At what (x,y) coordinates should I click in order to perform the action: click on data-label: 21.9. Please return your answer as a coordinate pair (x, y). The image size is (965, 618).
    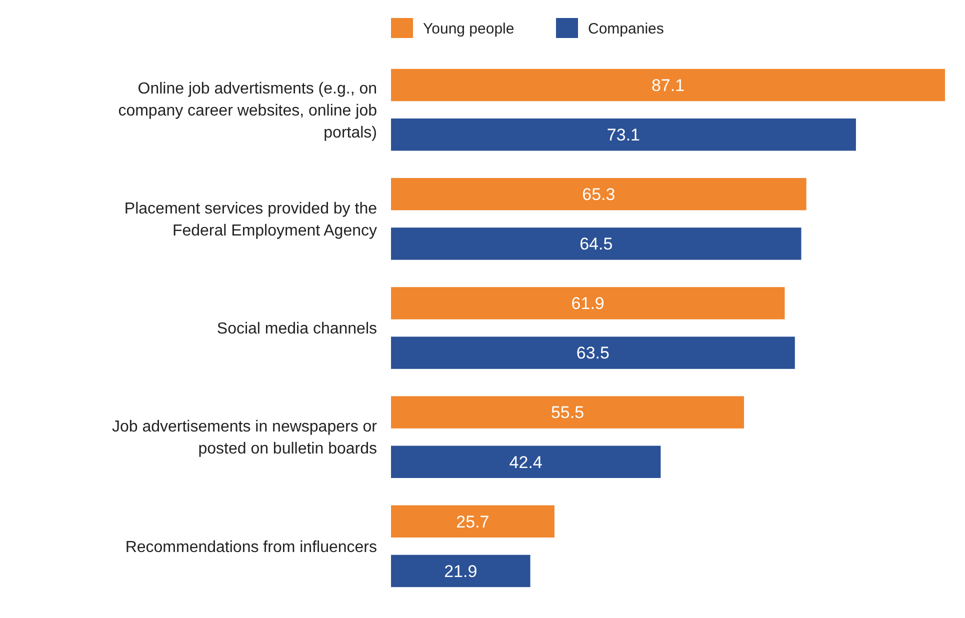
    Looking at the image, I should click on (461, 571).